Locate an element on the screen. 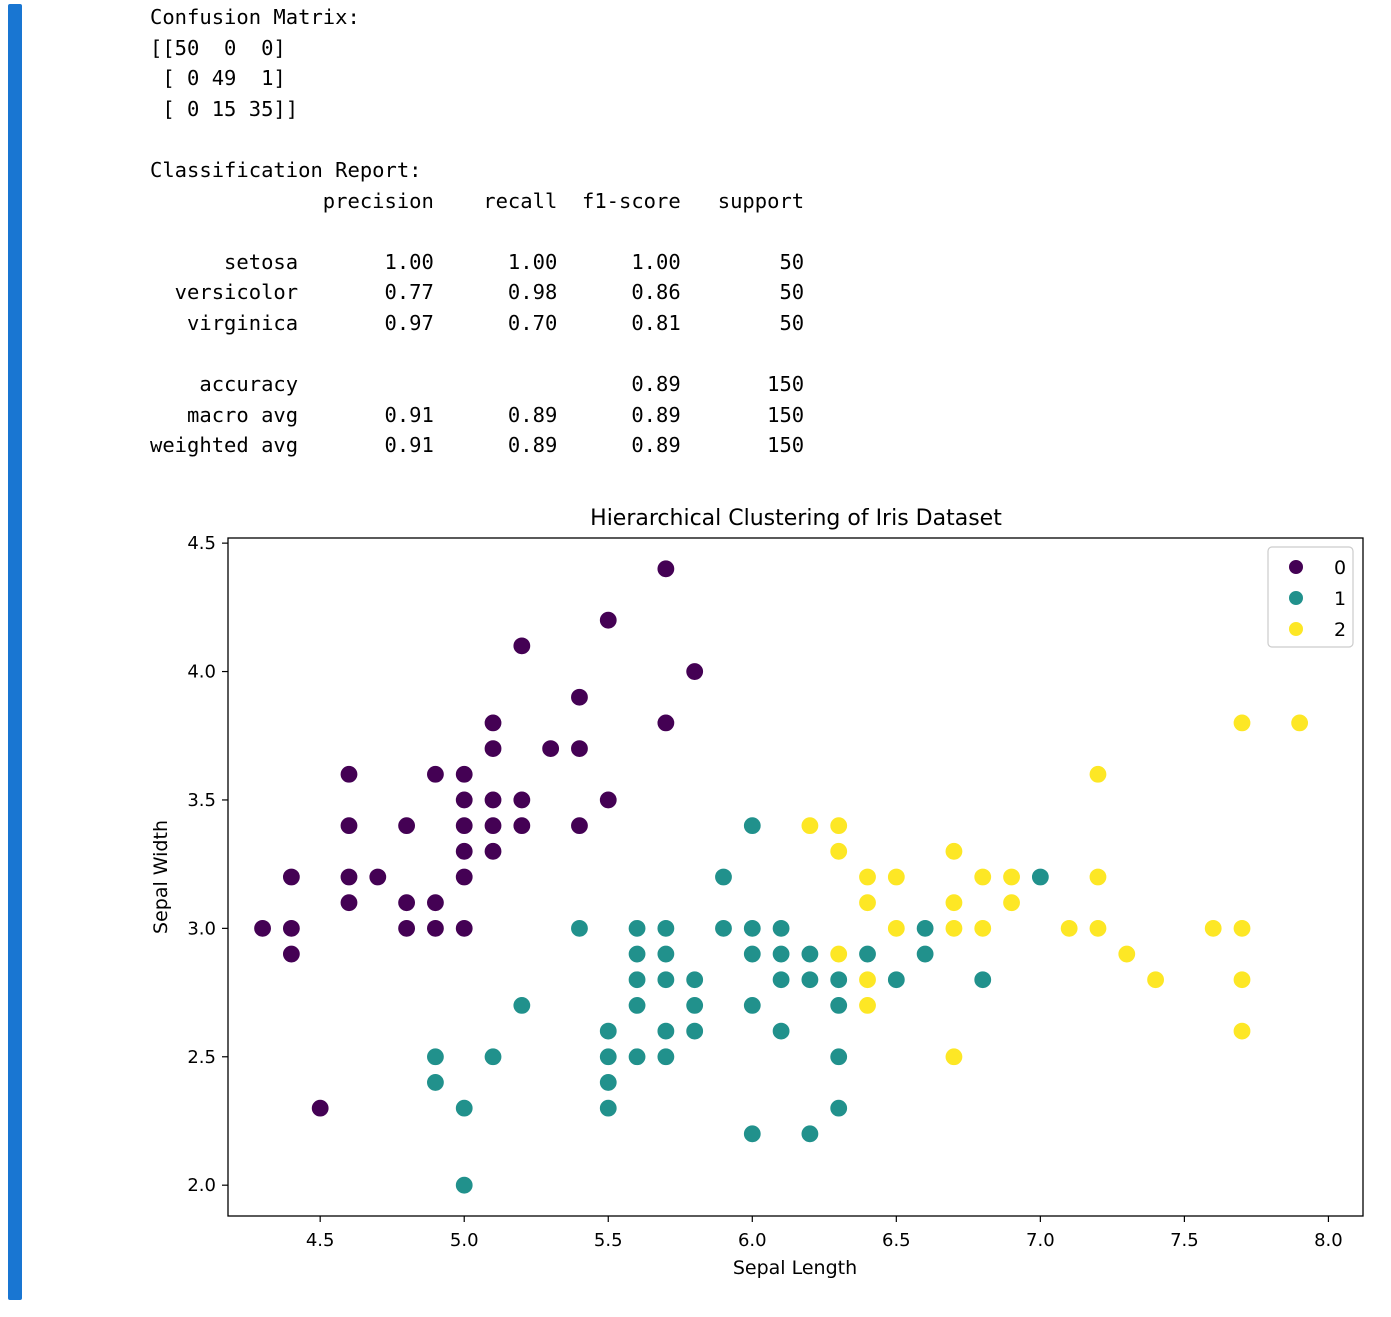  cell-focus-bar is located at coordinates (15, 652).